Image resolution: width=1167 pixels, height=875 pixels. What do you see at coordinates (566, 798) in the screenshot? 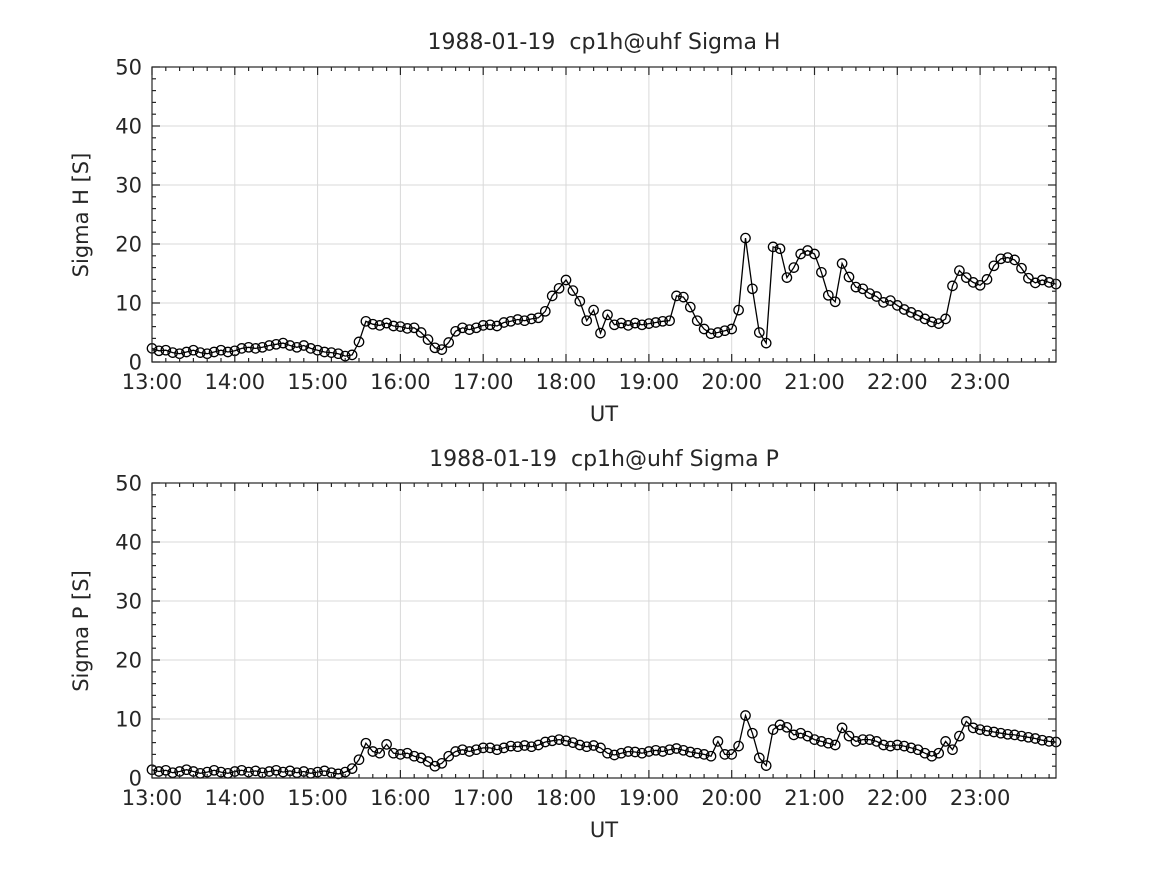
I see `x-tick-label: 18:00` at bounding box center [566, 798].